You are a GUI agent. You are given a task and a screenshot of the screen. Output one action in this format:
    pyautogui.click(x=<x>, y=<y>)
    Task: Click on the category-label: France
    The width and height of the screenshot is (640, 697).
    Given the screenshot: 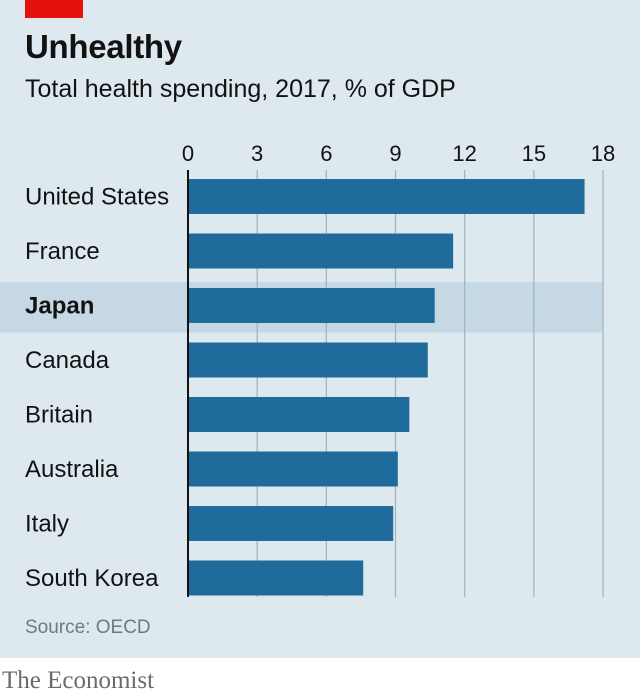 What is the action you would take?
    pyautogui.click(x=62, y=251)
    